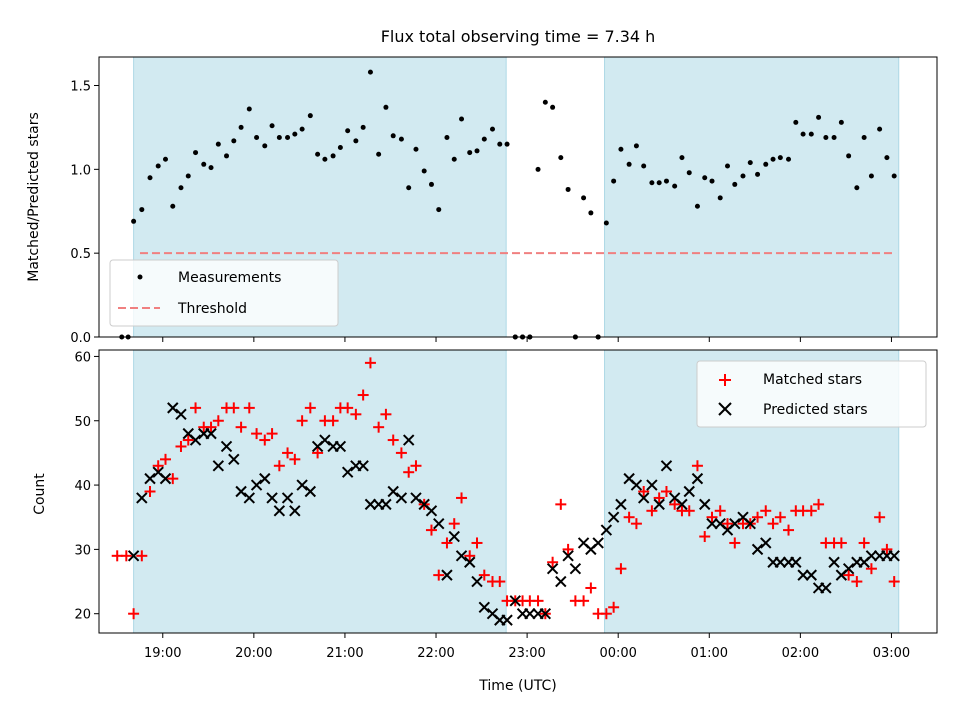 This screenshot has width=960, height=720. What do you see at coordinates (82, 550) in the screenshot?
I see `y-tick-label: 30` at bounding box center [82, 550].